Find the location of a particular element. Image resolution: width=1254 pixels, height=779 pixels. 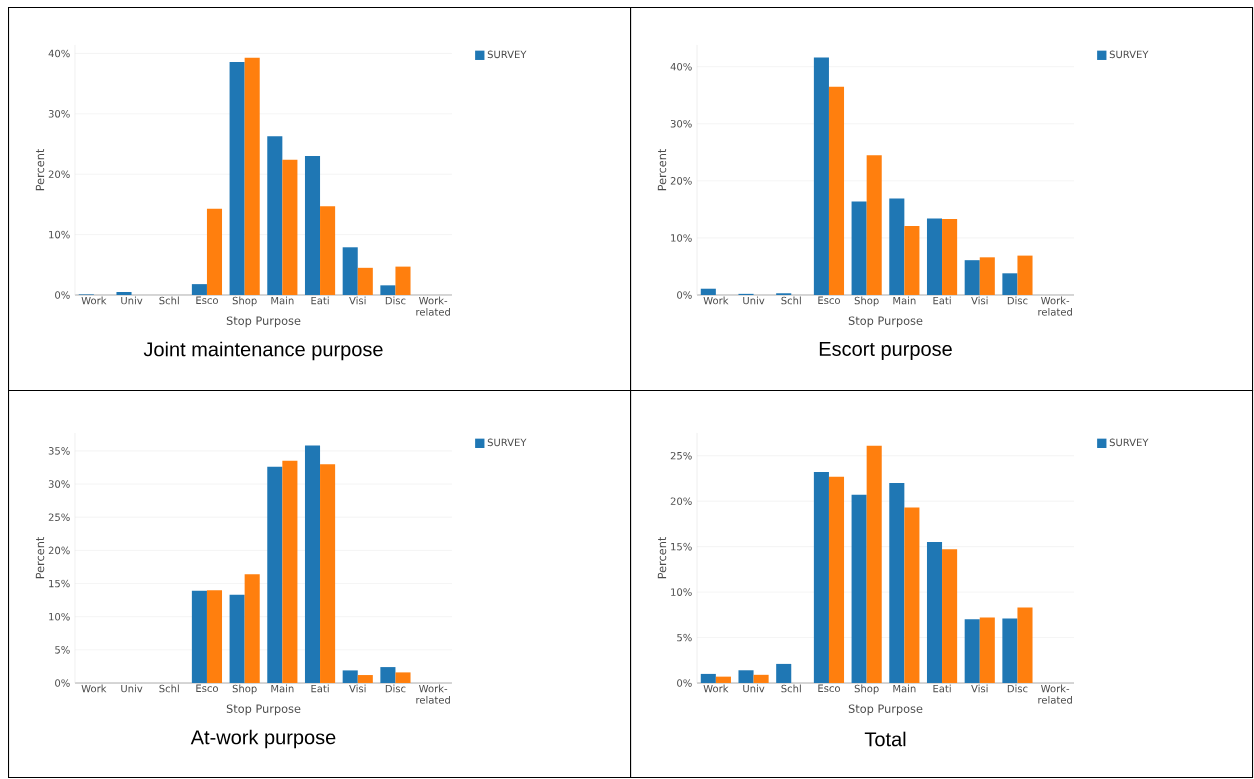

y-tick-label: 15% is located at coordinates (681, 546).